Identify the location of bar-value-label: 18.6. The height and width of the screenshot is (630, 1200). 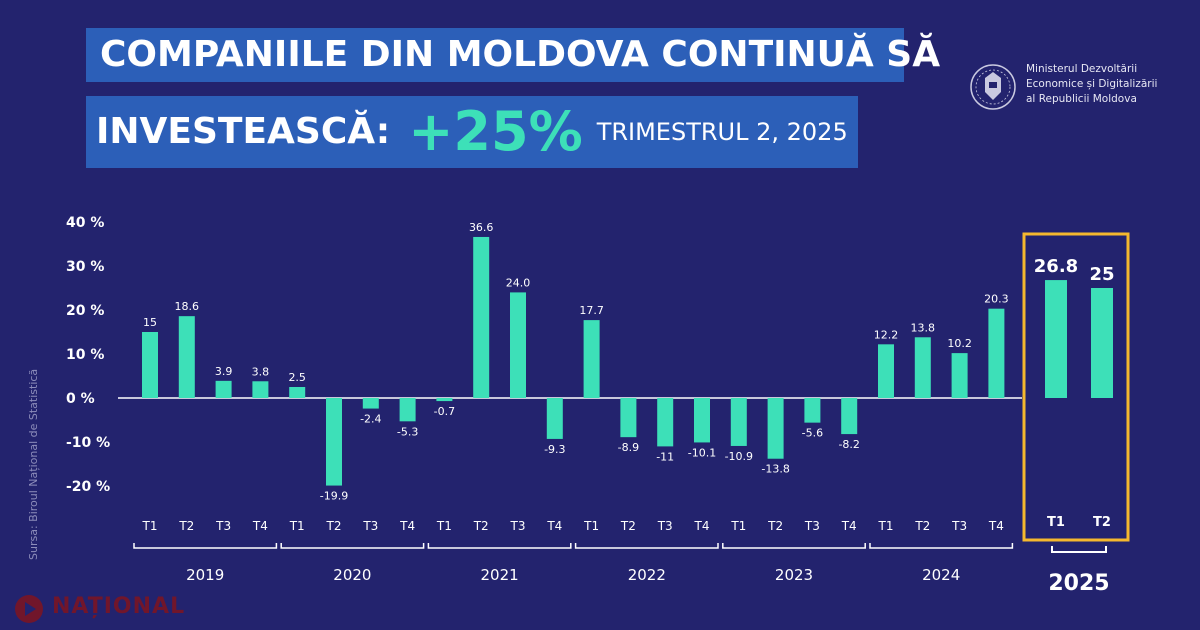
(187, 306).